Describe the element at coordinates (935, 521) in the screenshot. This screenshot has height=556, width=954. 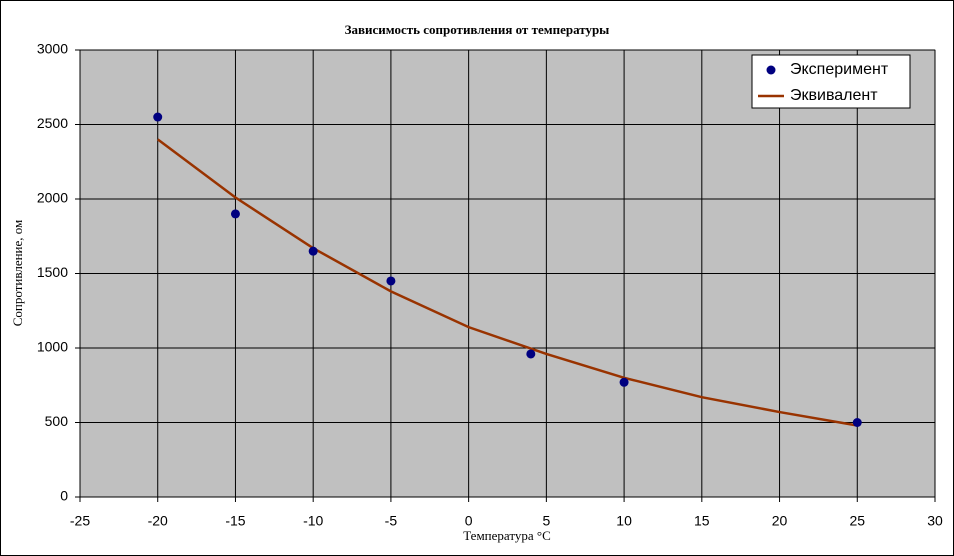
I see `x-tick-label: 30` at that location.